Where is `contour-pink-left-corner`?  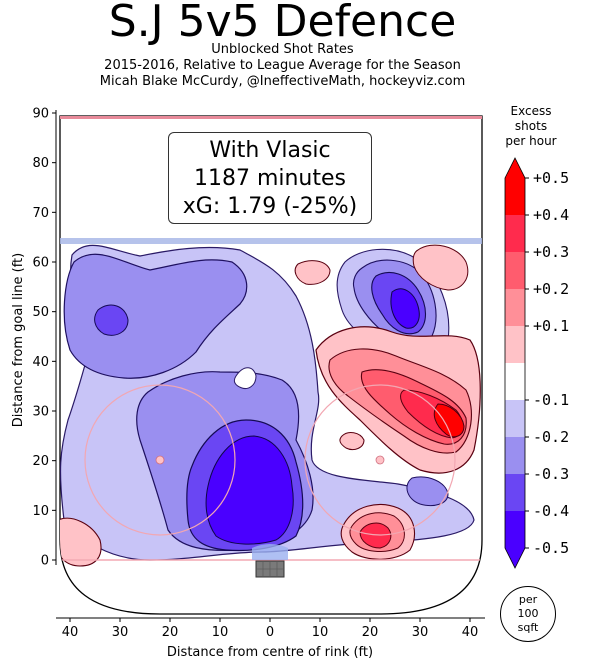 contour-pink-left-corner is located at coordinates (81, 542).